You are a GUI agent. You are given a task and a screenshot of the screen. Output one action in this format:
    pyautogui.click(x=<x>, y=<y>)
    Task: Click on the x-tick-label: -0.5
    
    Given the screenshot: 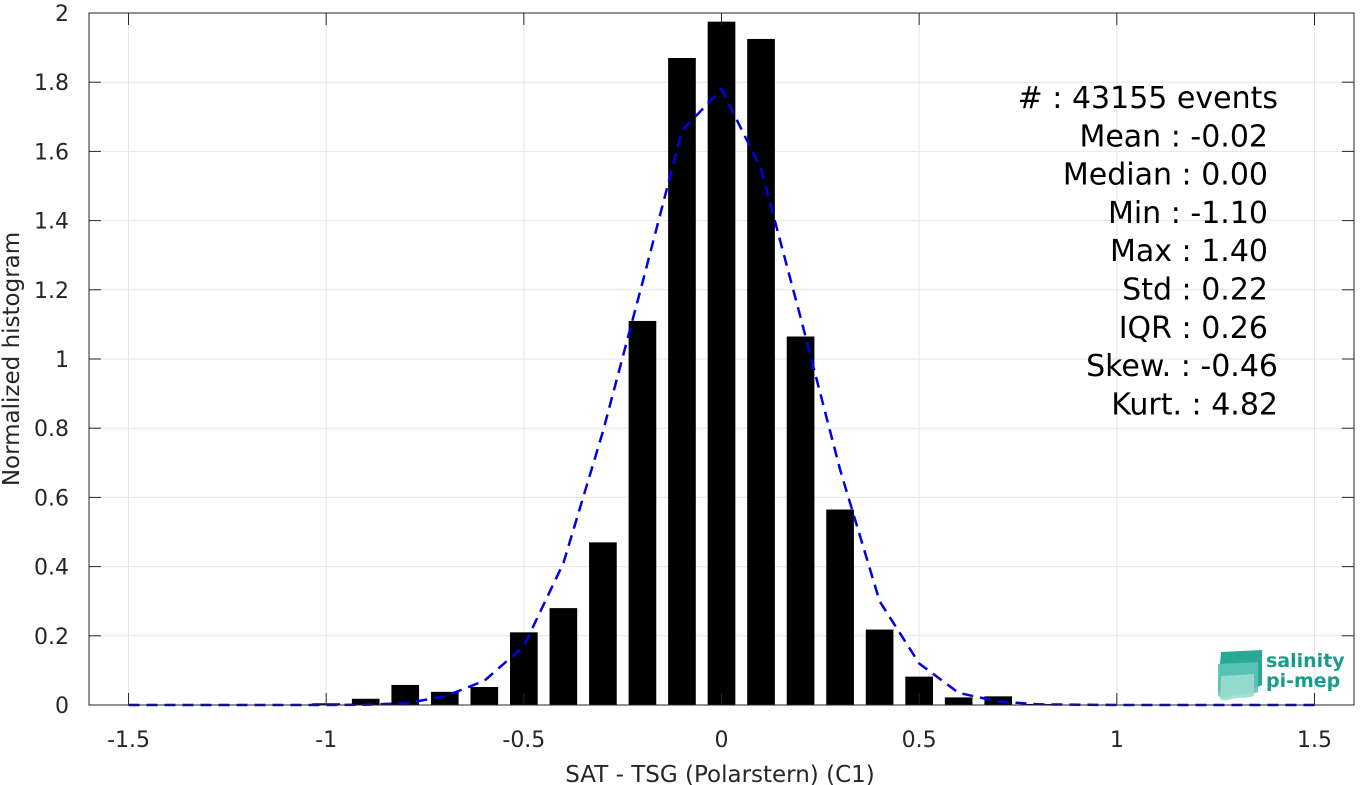 What is the action you would take?
    pyautogui.click(x=523, y=740)
    